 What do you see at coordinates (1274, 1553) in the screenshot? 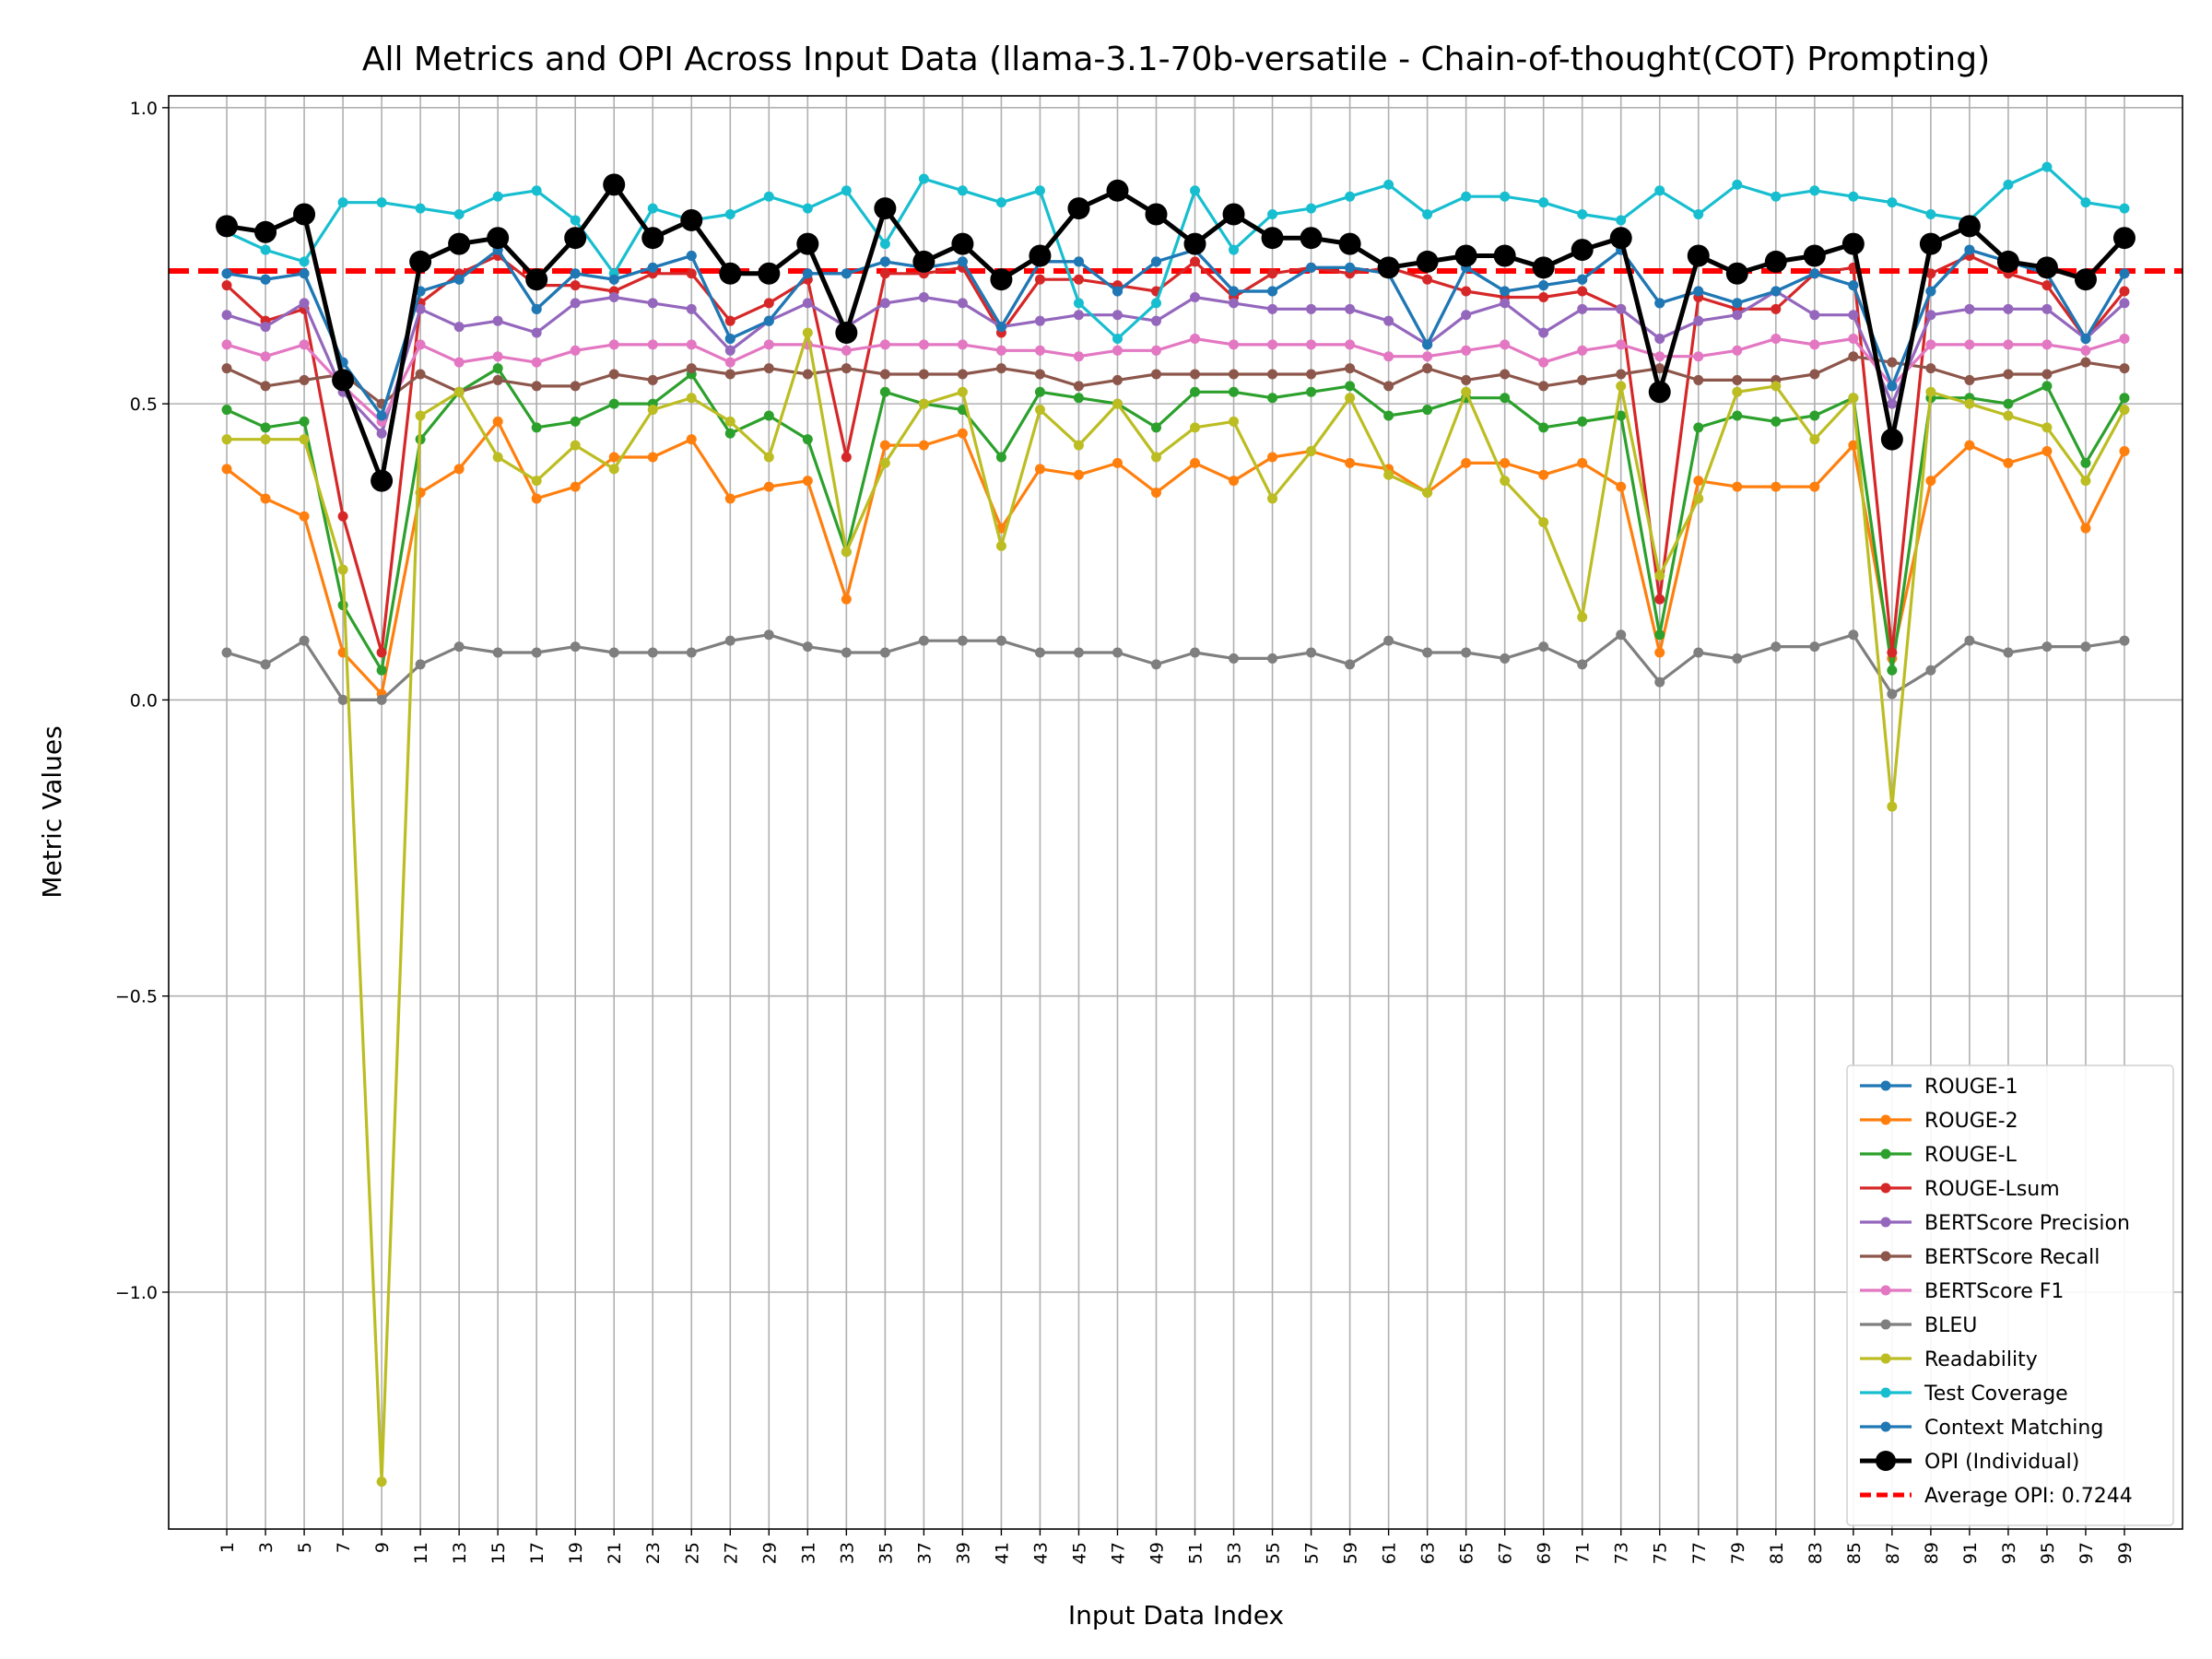
I see `x-tick-label: 55` at bounding box center [1274, 1553].